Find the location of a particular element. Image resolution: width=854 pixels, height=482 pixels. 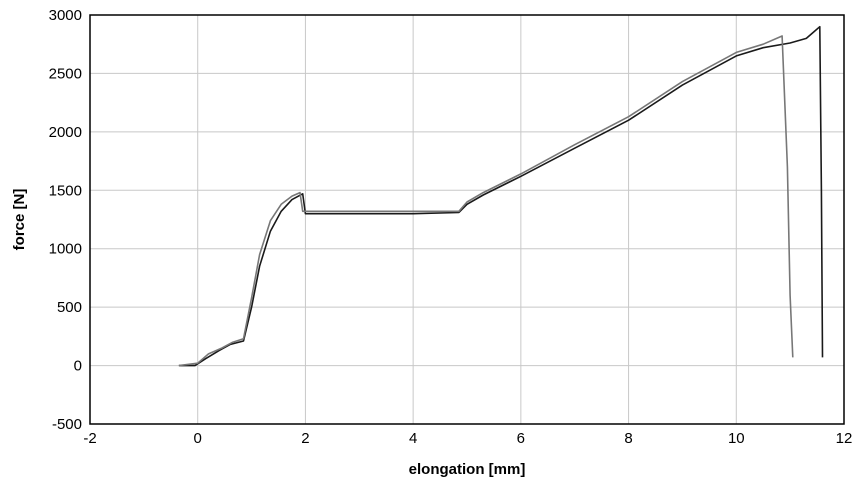

x-tick-label: 8 is located at coordinates (628, 438).